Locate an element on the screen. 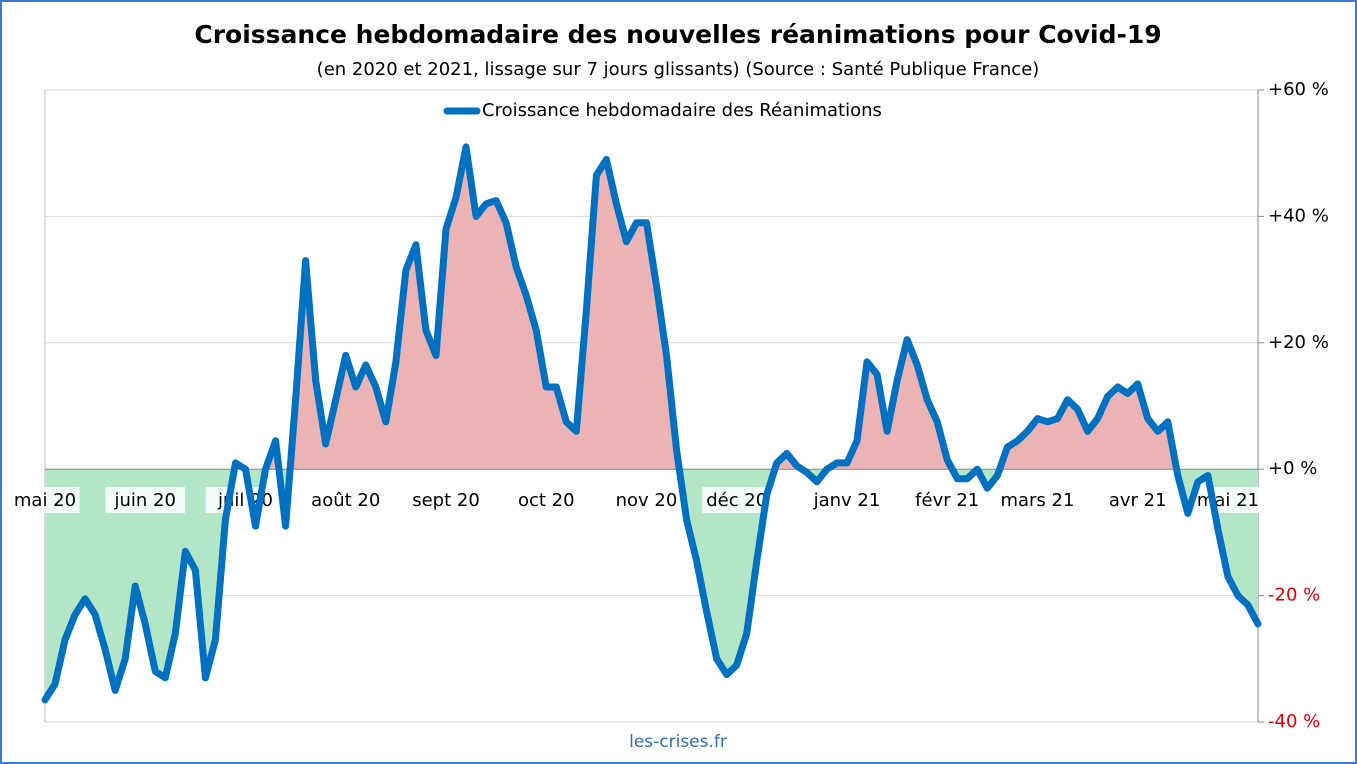 This screenshot has height=764, width=1357. y-tick-label: +20 % is located at coordinates (1298, 342).